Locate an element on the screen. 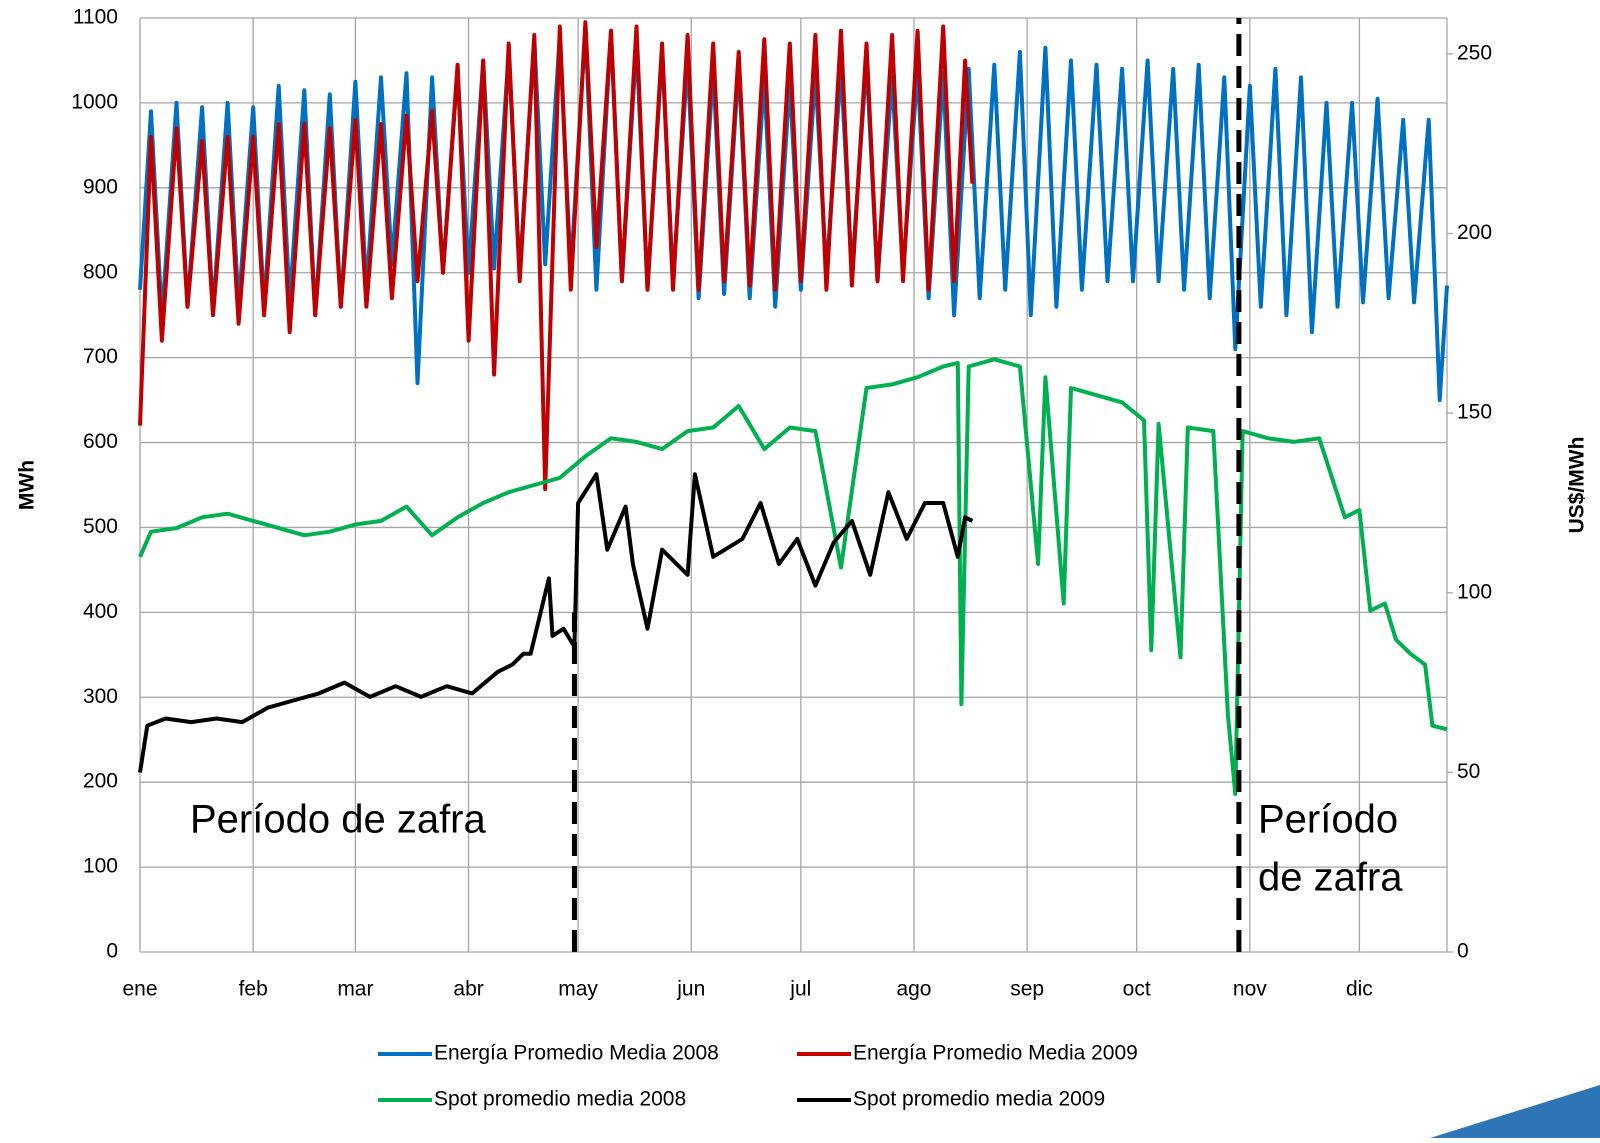  y-tick-label: 200 is located at coordinates (100, 781).